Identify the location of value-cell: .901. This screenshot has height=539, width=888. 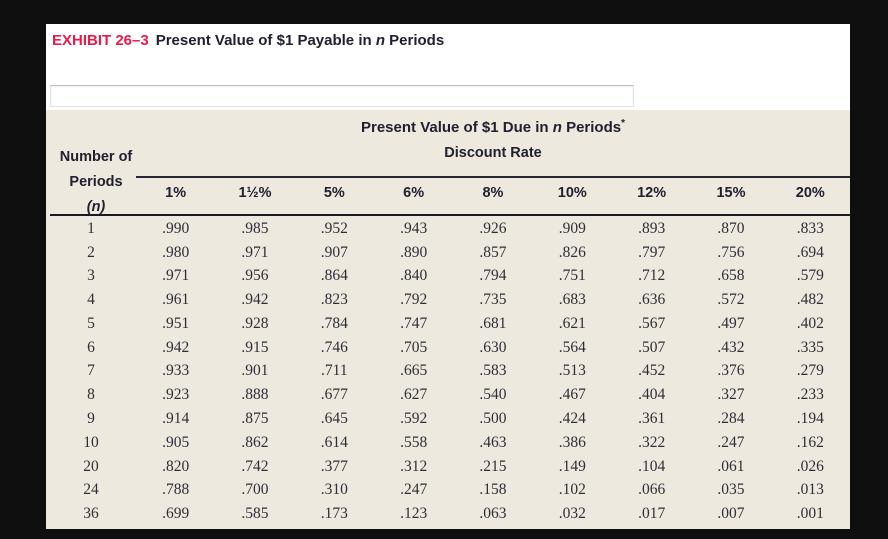
(255, 371).